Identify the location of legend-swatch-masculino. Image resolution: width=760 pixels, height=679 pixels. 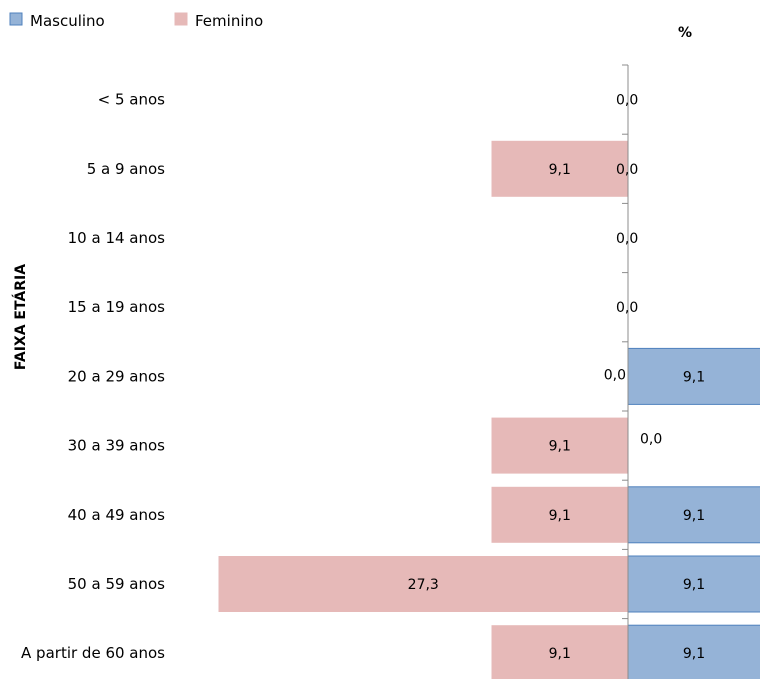
(16, 19).